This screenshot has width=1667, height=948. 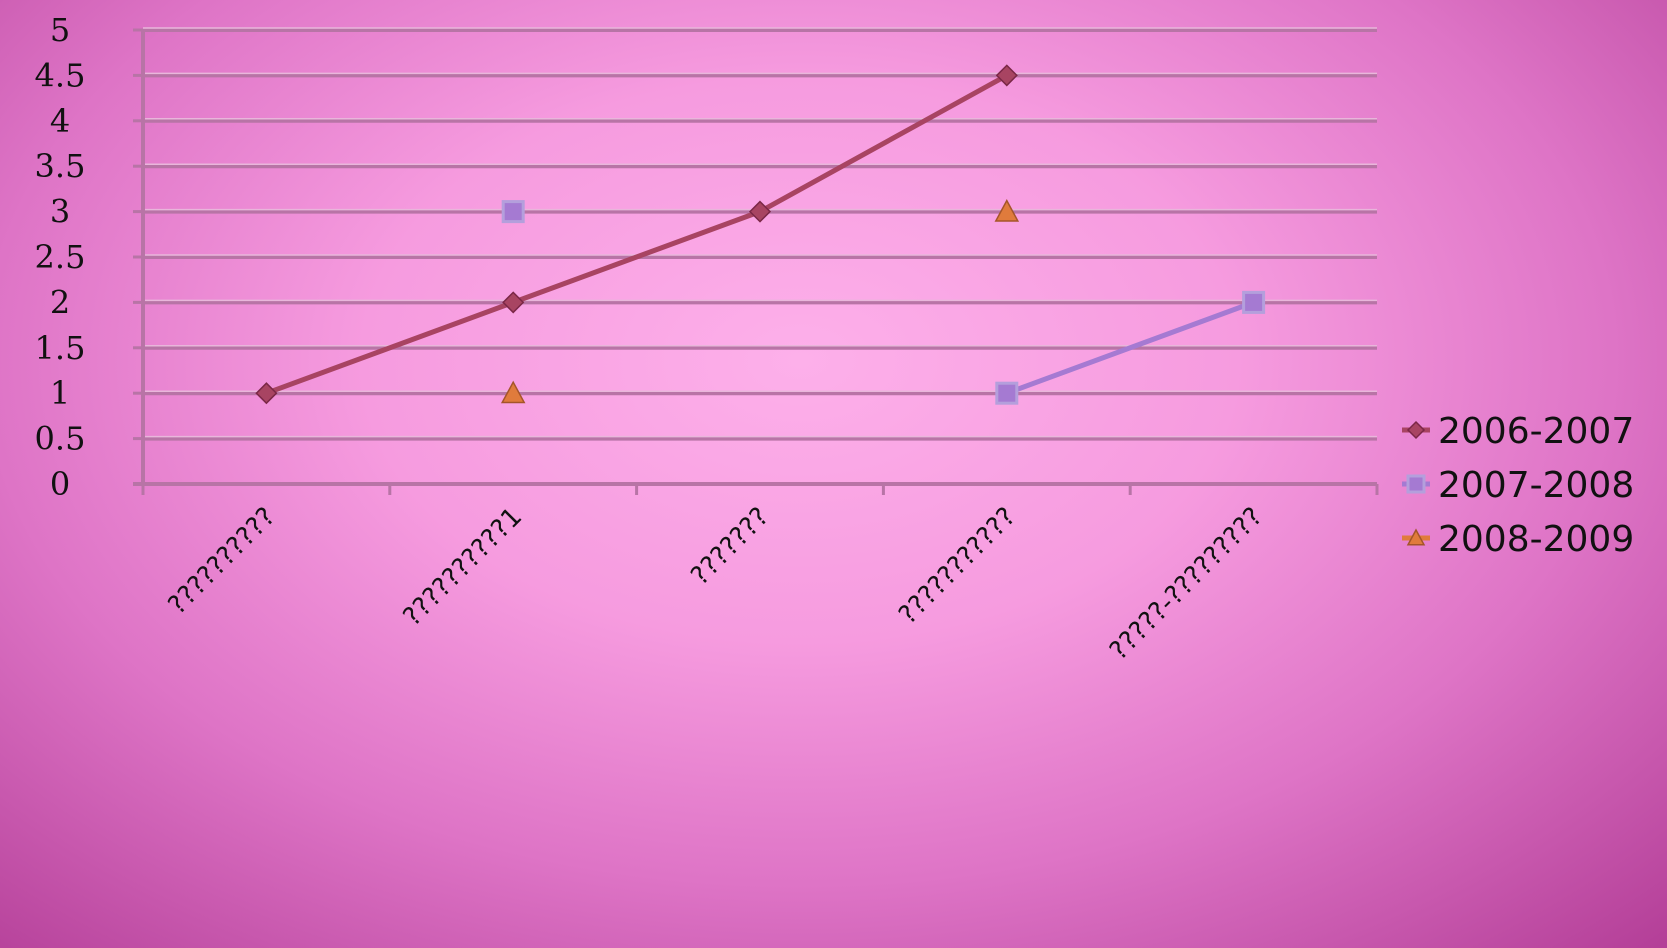 What do you see at coordinates (1186, 584) in the screenshot?
I see `x-category-label: ?????-?????????` at bounding box center [1186, 584].